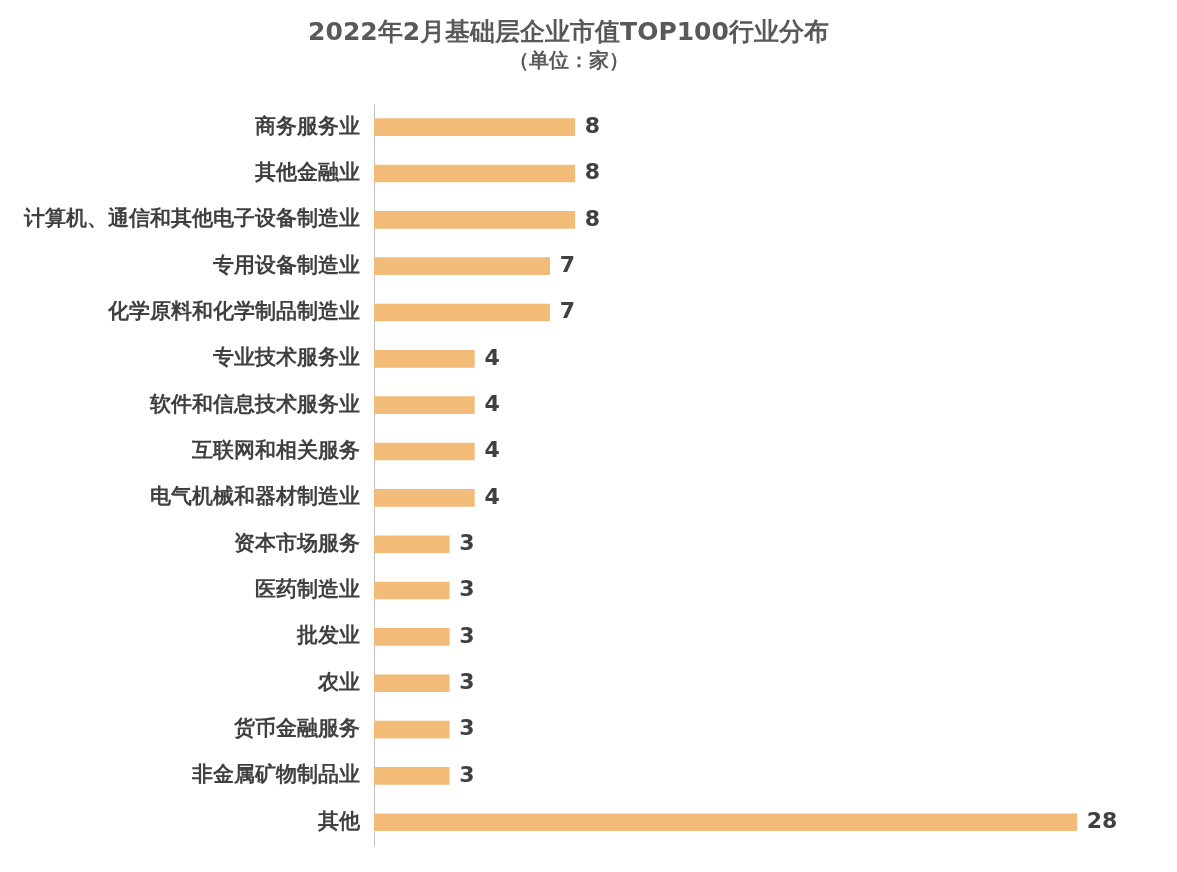 This screenshot has width=1177, height=872. Describe the element at coordinates (233, 310) in the screenshot. I see `y-tick-label: 化学原料和化学制品制造业` at that location.